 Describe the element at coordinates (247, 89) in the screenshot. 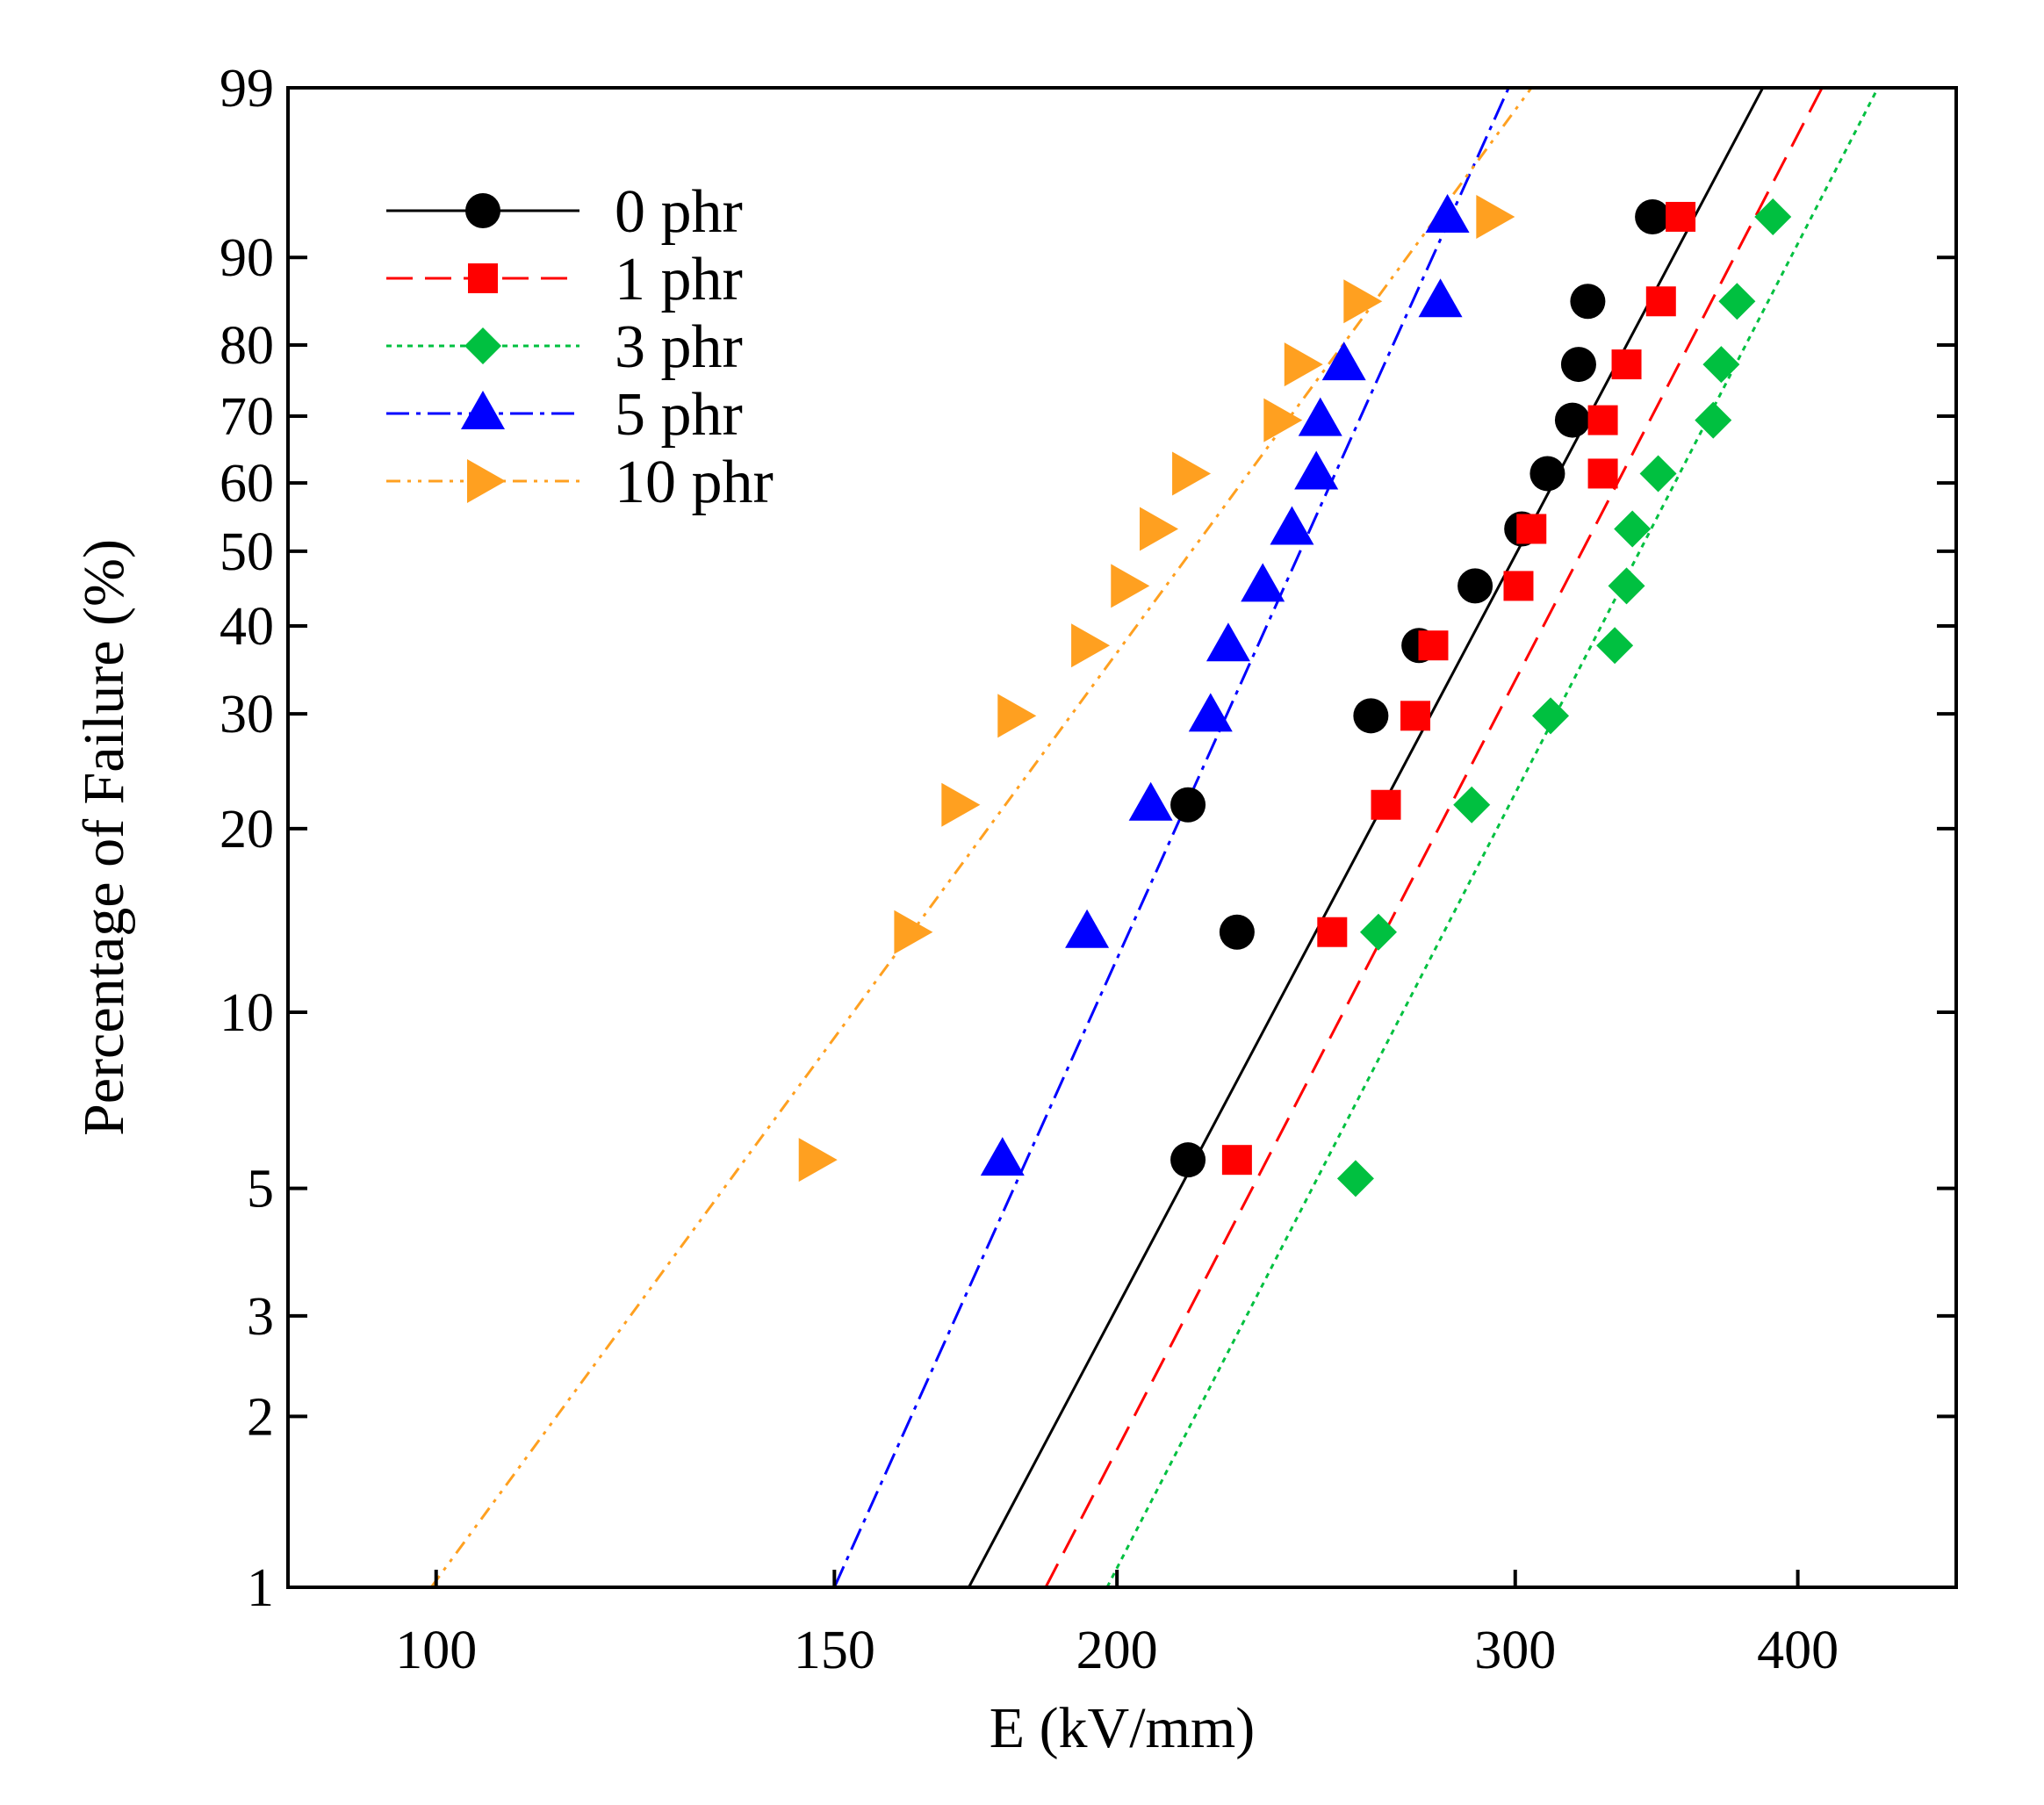

I see `y-tick-label: 99` at that location.